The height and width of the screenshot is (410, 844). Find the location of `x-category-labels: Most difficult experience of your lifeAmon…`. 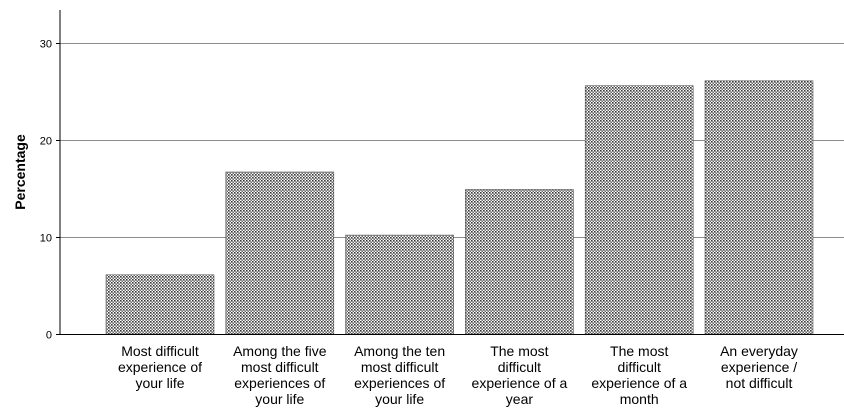

x-category-labels: Most difficult experience of your lifeAmon… is located at coordinates (458, 375).